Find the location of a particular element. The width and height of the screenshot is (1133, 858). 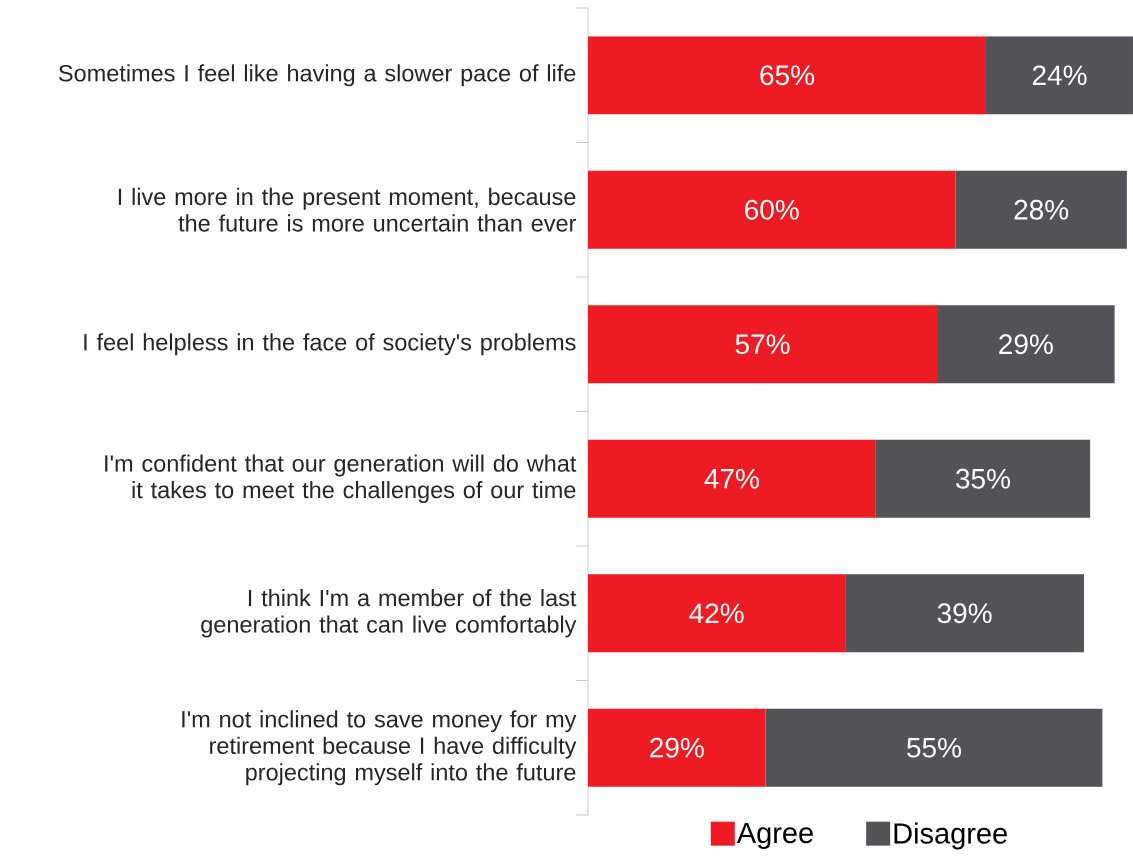

data-label: 28% is located at coordinates (1041, 209).